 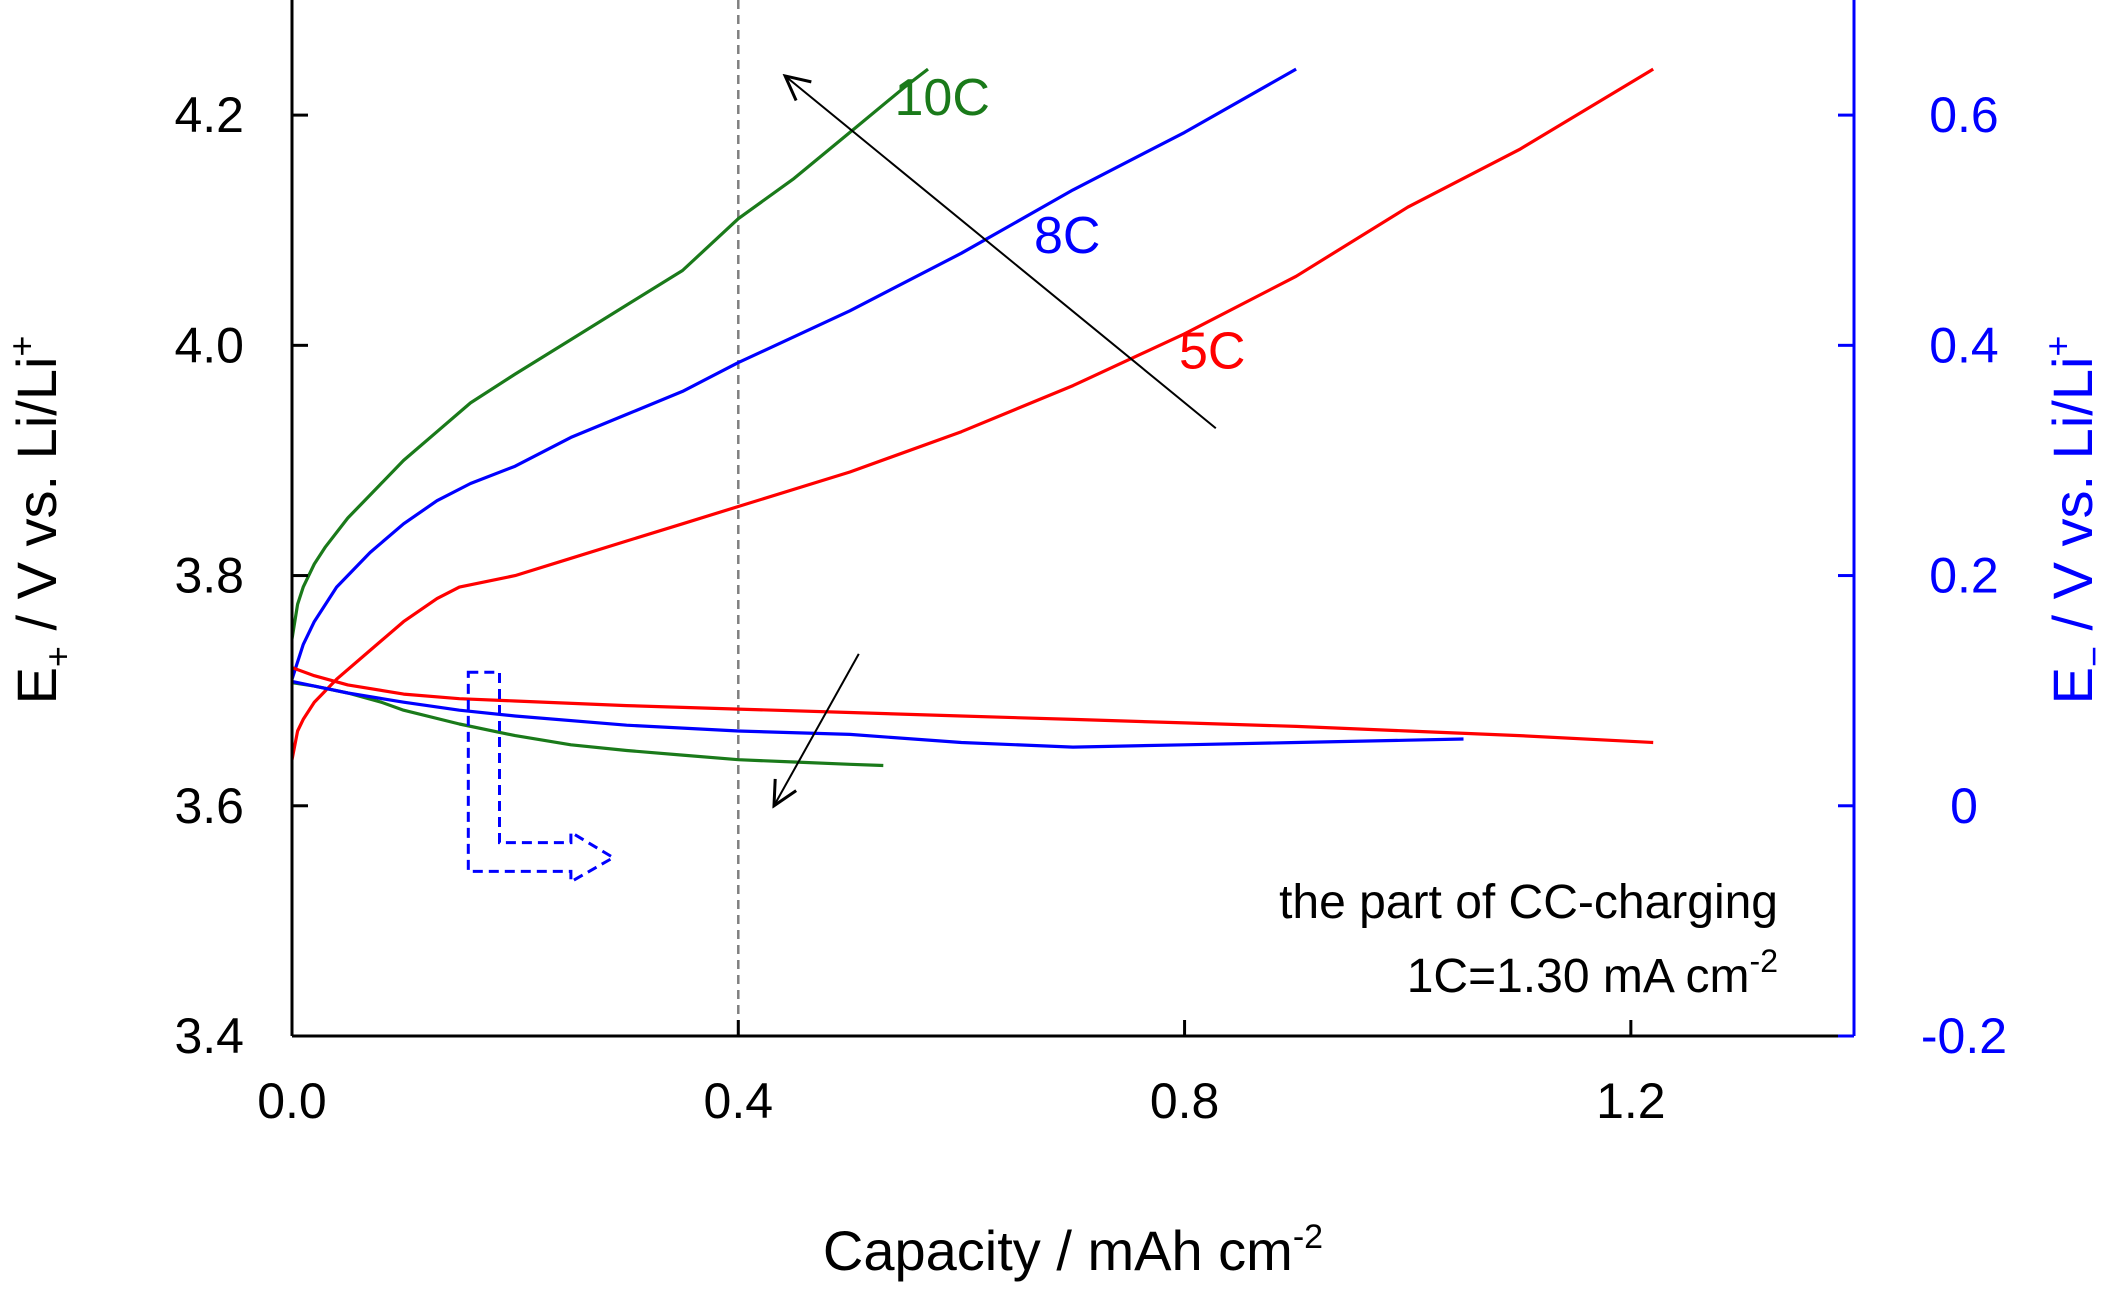 I want to click on series-line-8c-right, so click(x=878, y=714).